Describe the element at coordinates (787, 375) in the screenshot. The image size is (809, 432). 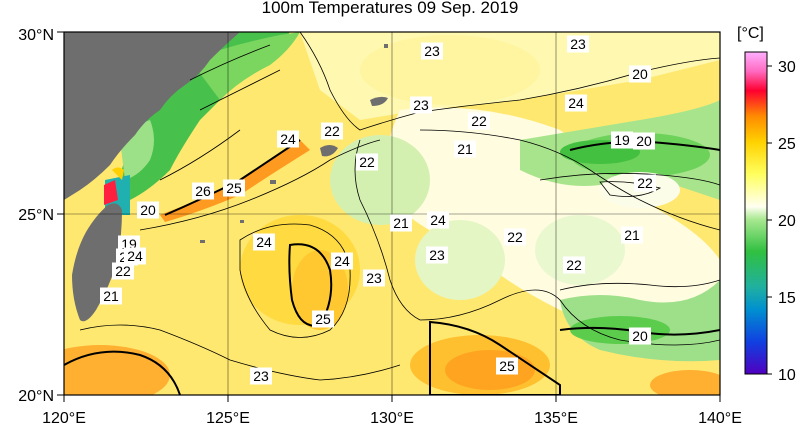
I see `colorbar-tick-10: 10` at that location.